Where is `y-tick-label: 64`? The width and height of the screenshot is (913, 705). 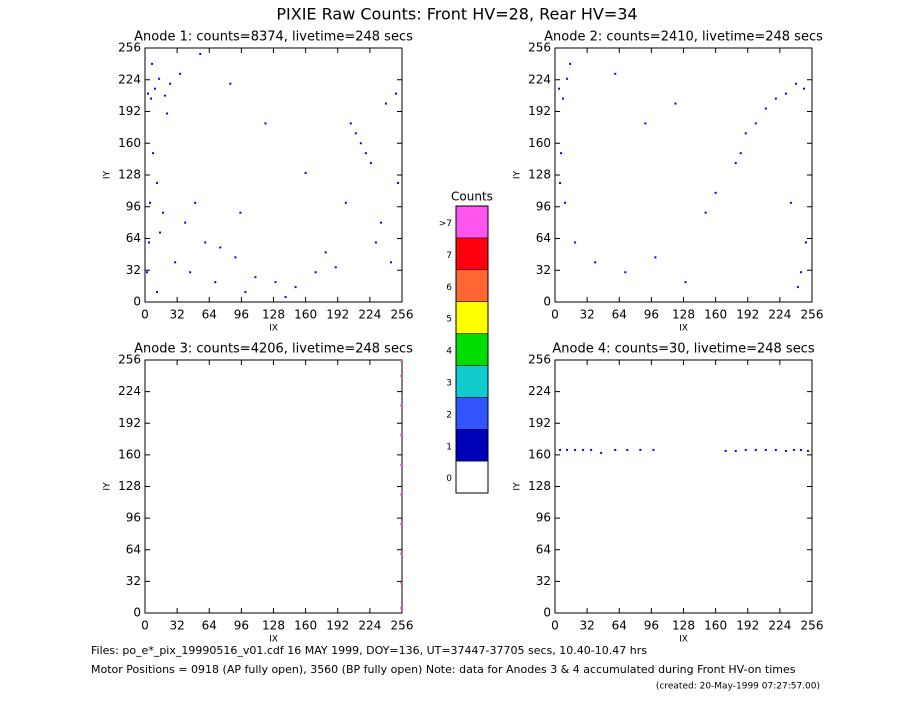
y-tick-label: 64 is located at coordinates (543, 549).